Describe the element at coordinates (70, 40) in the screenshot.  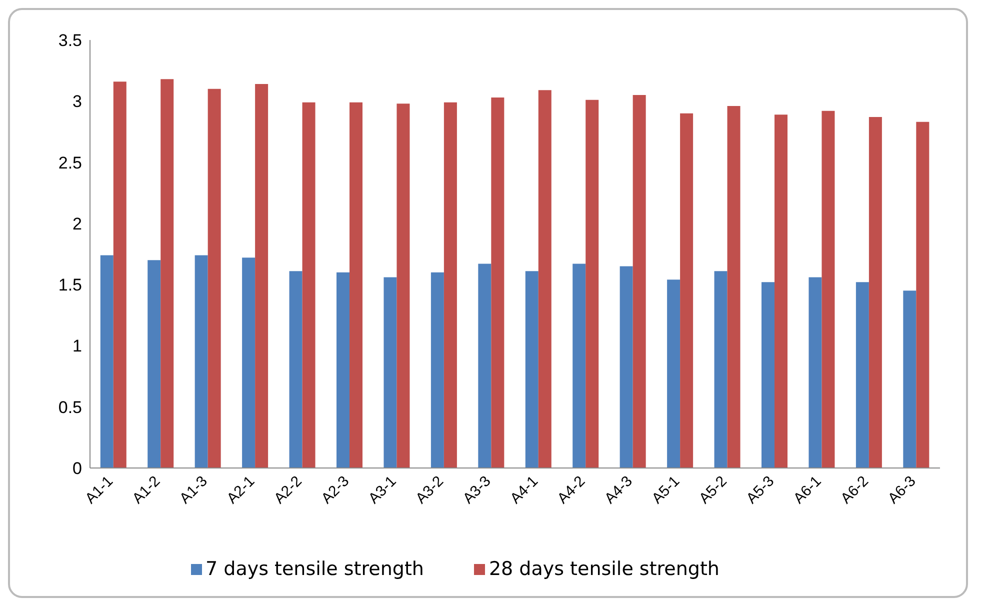
I see `y-tick-label: 3.5` at that location.